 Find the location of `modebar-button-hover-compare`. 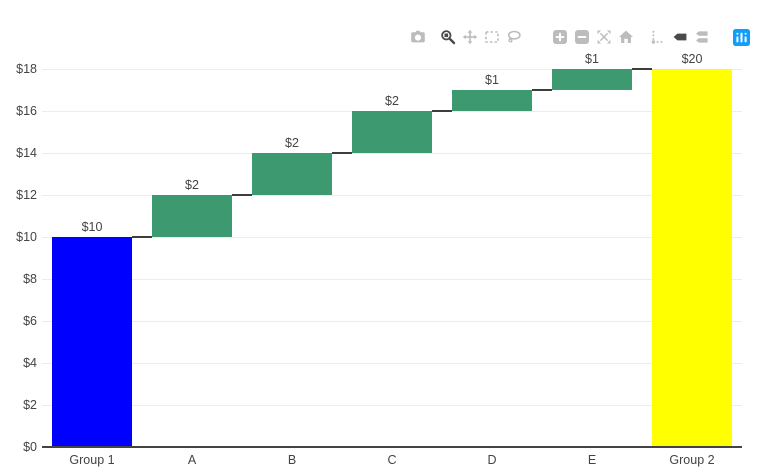

modebar-button-hover-compare is located at coordinates (702, 37).